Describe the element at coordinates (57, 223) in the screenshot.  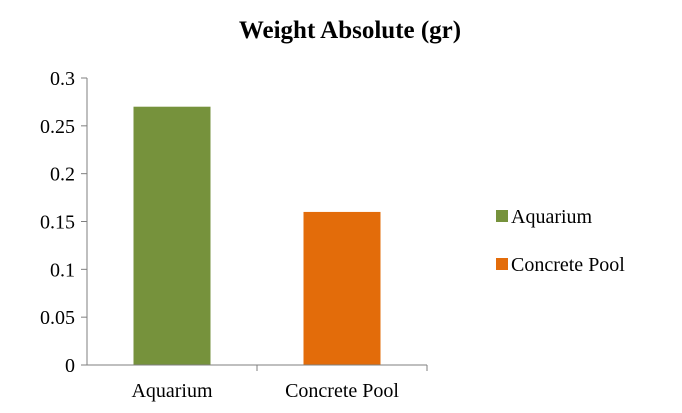
I see `y-tick-label: 0.15` at that location.